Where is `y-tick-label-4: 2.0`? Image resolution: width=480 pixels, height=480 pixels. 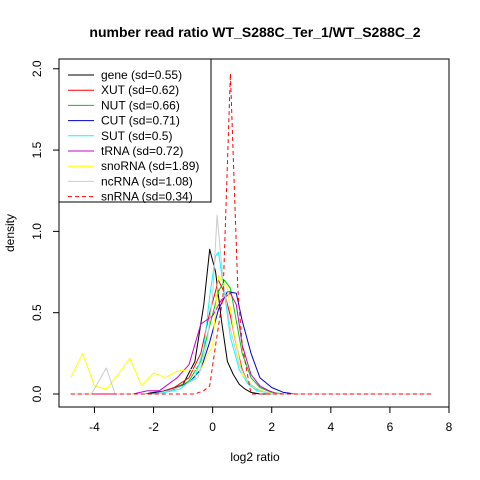
y-tick-label-4: 2.0 is located at coordinates (37, 68).